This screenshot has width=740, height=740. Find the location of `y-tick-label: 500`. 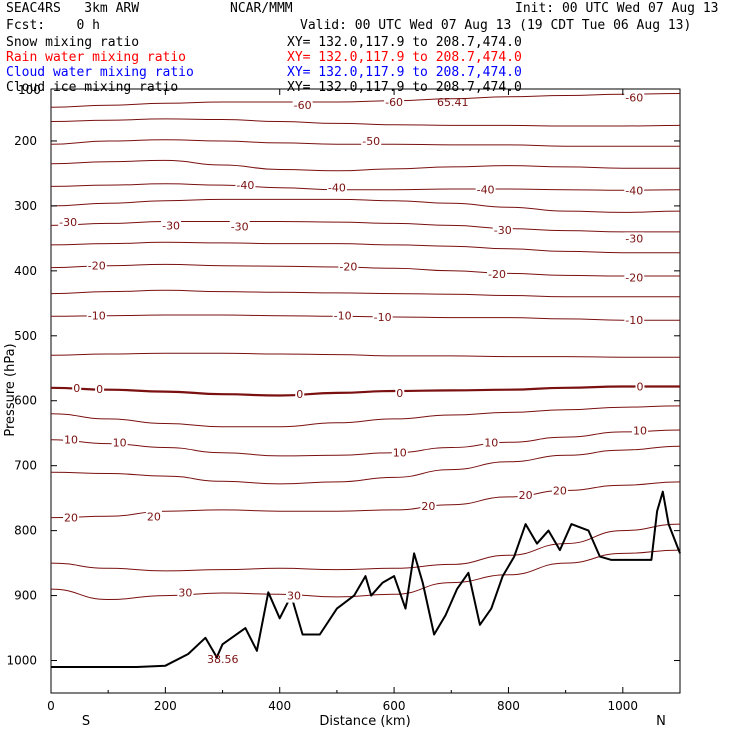

y-tick-label: 500 is located at coordinates (25, 336).